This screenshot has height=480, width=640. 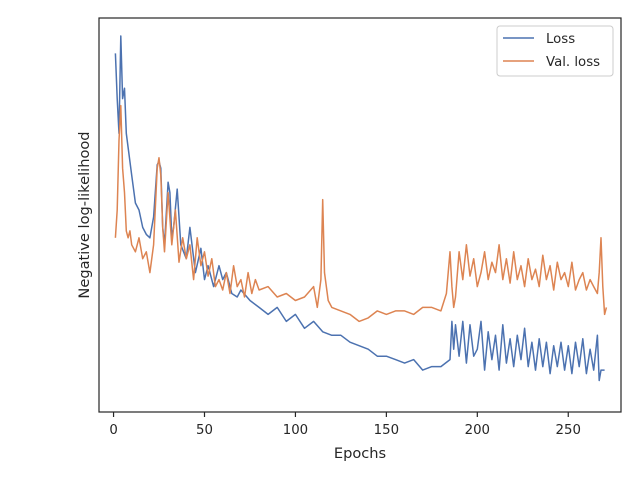 I want to click on x-tick-label: 150, so click(x=386, y=430).